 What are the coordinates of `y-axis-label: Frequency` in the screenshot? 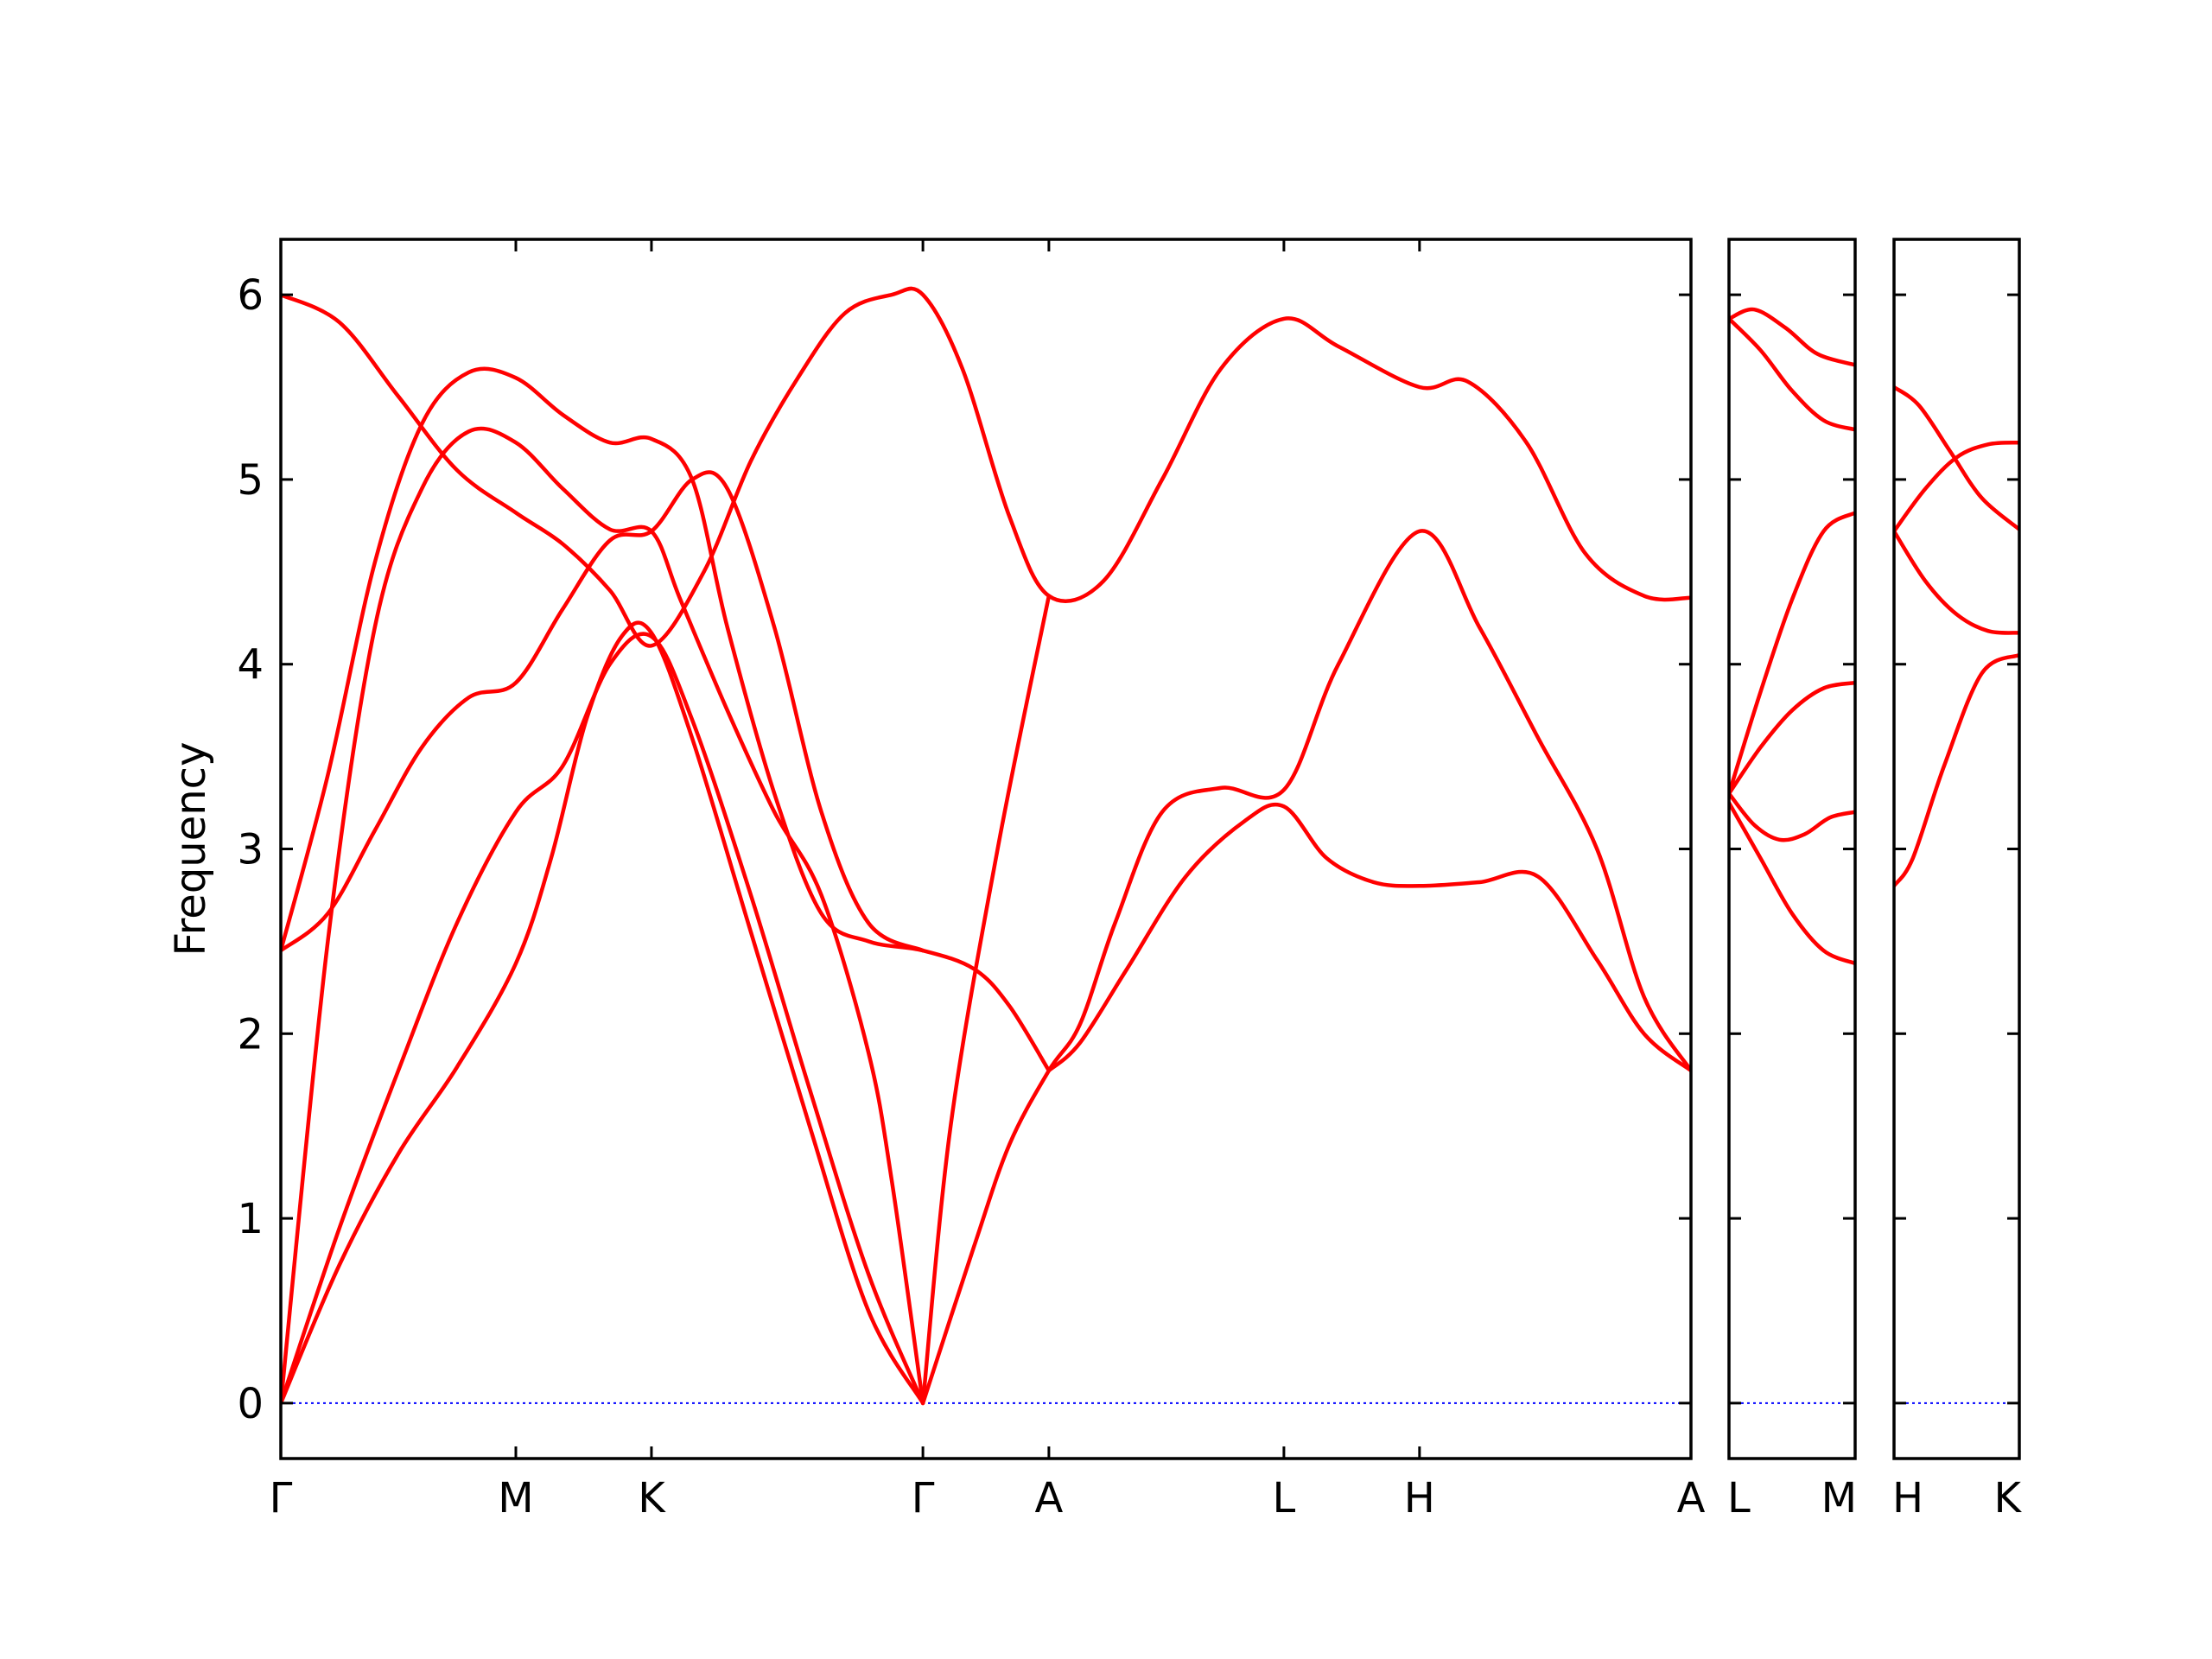 It's located at (191, 849).